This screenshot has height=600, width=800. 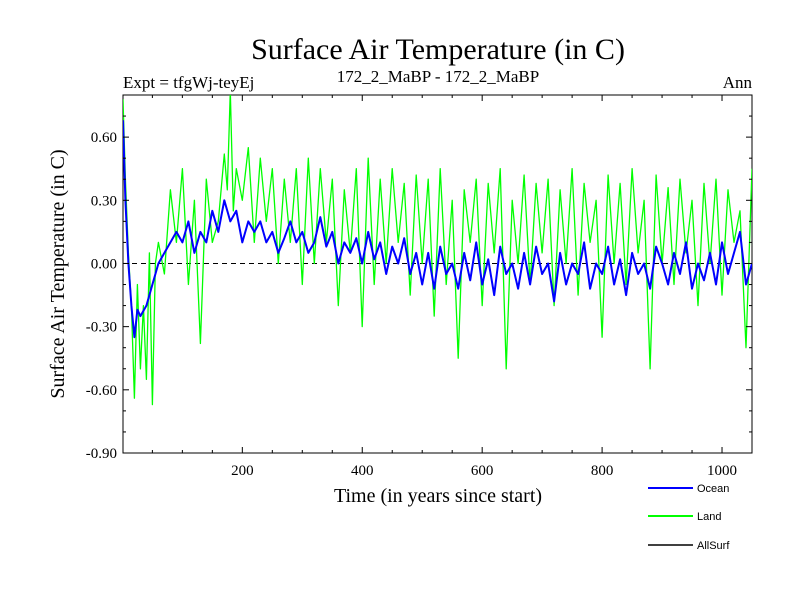 I want to click on expt-label: Expt = tfgWj-teyEj, so click(x=188, y=82).